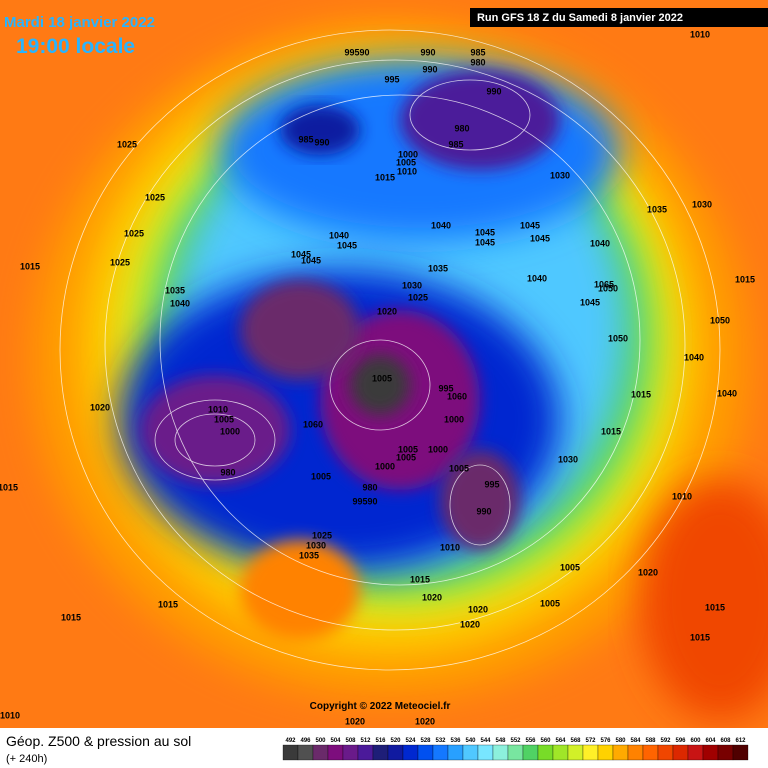 The height and width of the screenshot is (768, 768). What do you see at coordinates (665, 741) in the screenshot?
I see `colorbar-label: 592` at bounding box center [665, 741].